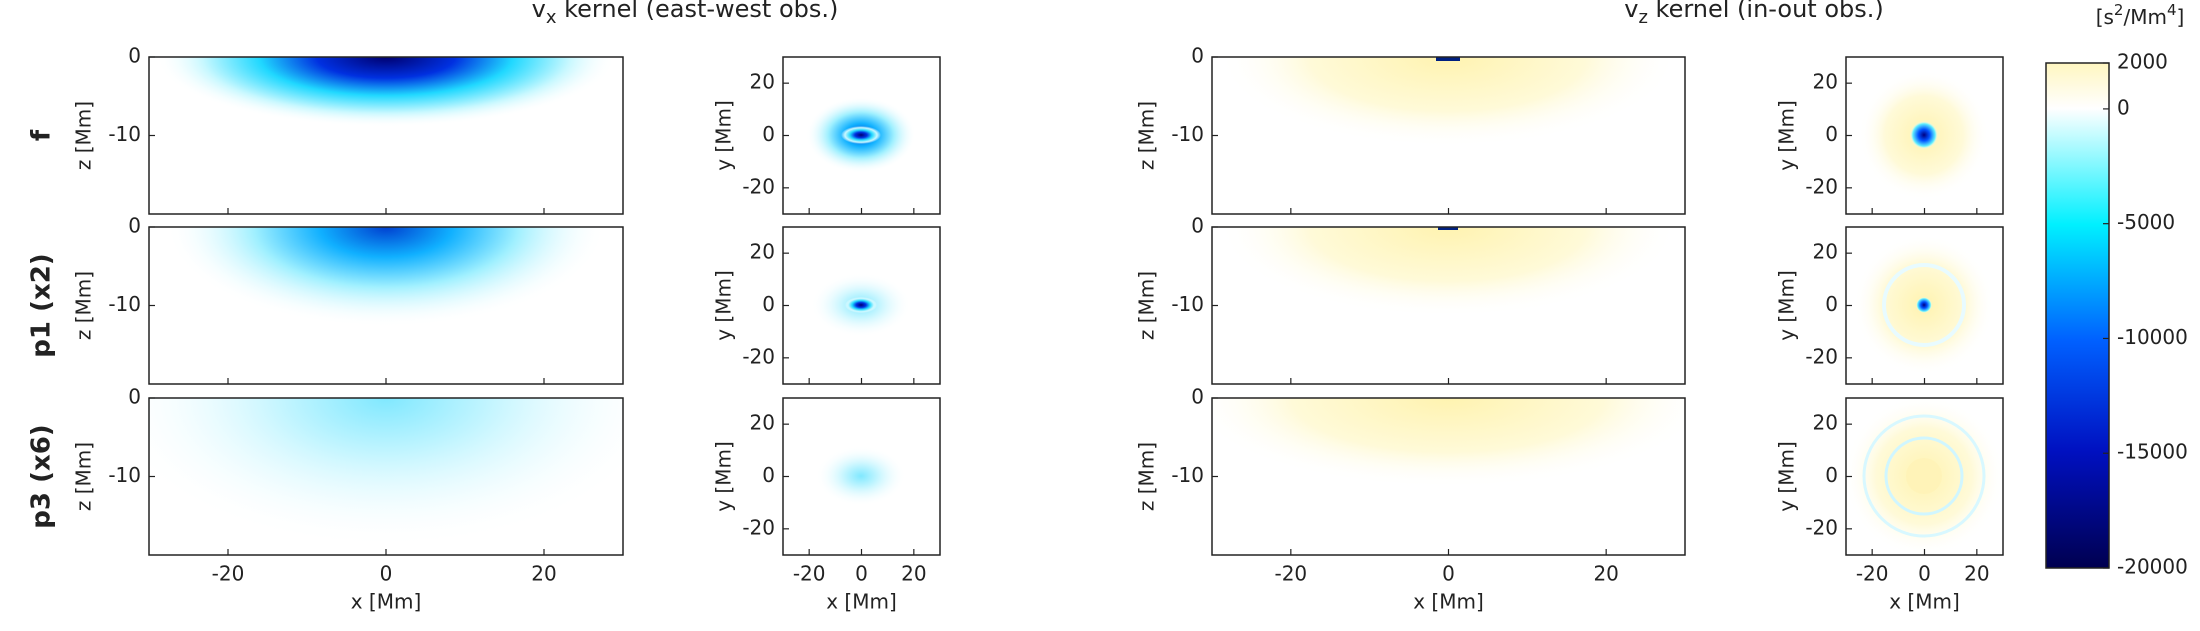 Image resolution: width=2200 pixels, height=631 pixels. I want to click on panel-title: vz kernel (in-out obs.), so click(1754, 14).